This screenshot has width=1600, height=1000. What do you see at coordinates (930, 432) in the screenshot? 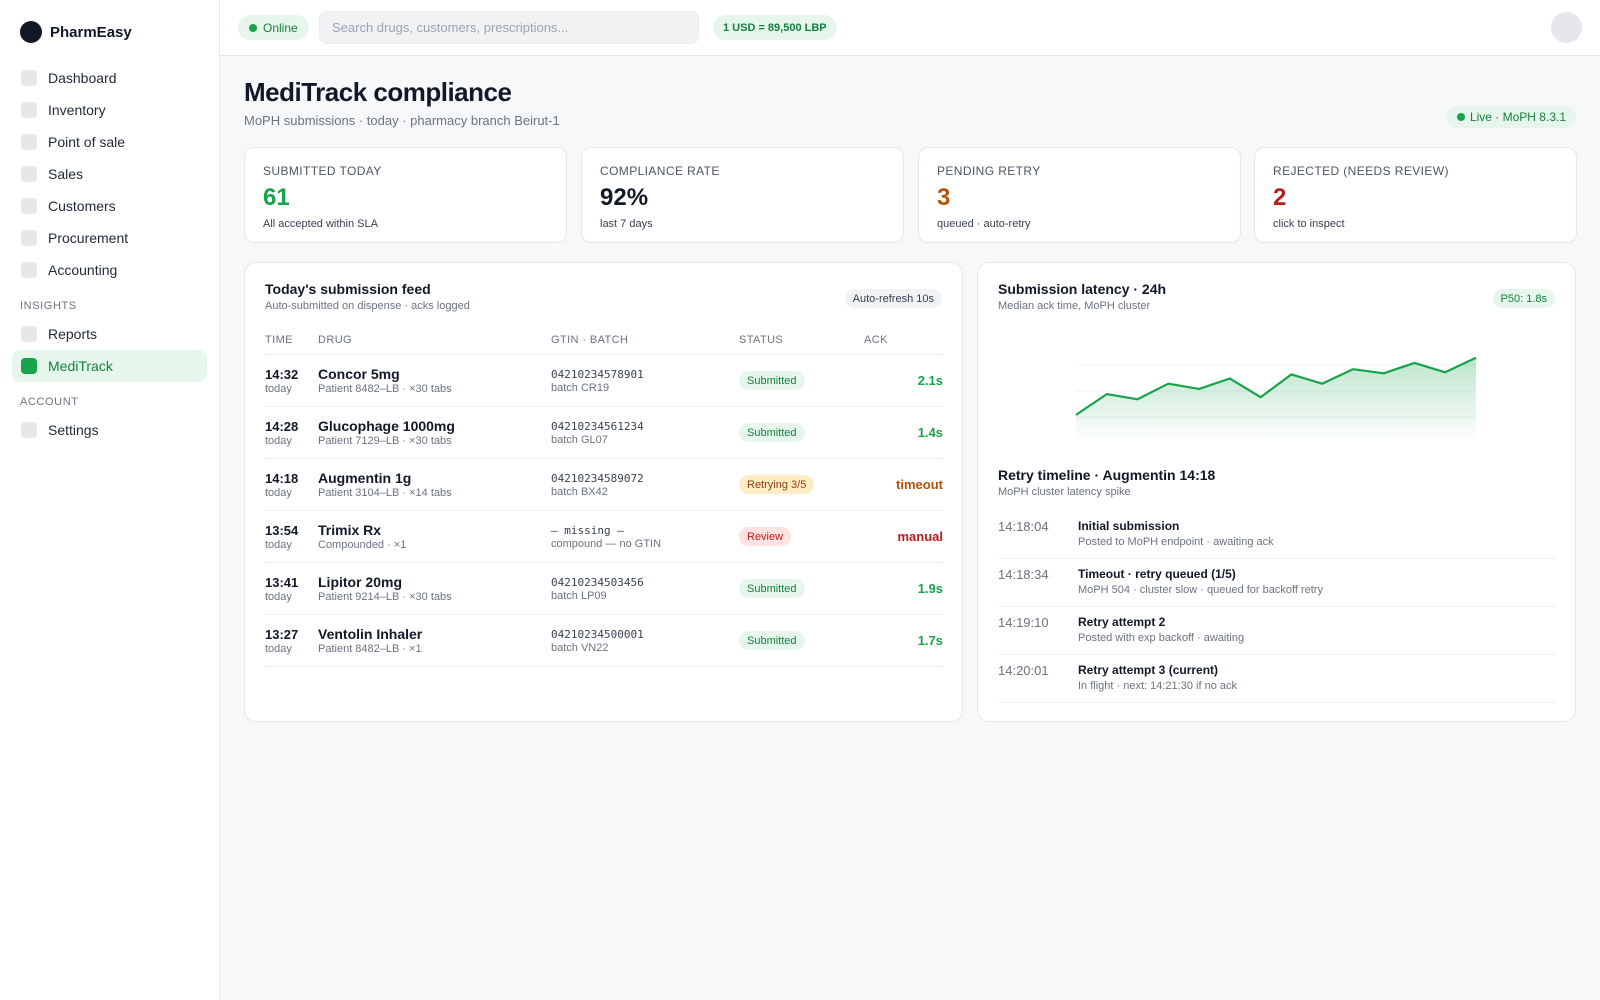
I see `row-ack: 1.4s` at bounding box center [930, 432].